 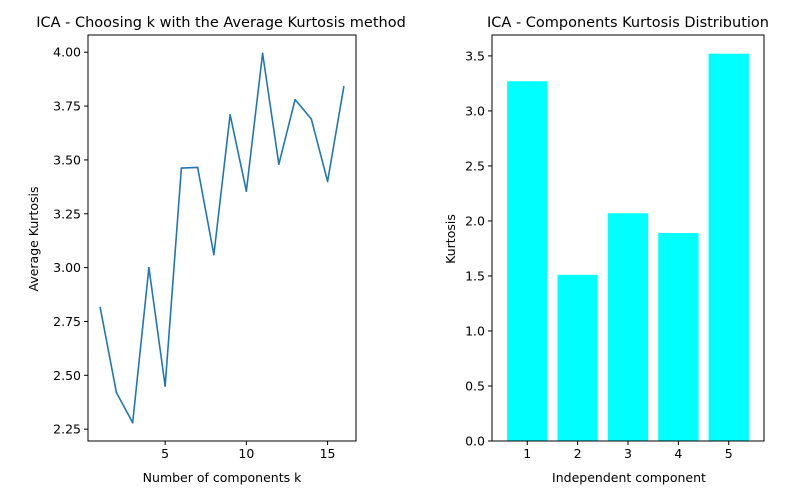 I want to click on y-tick-label-7: 4.00, so click(x=67, y=52).